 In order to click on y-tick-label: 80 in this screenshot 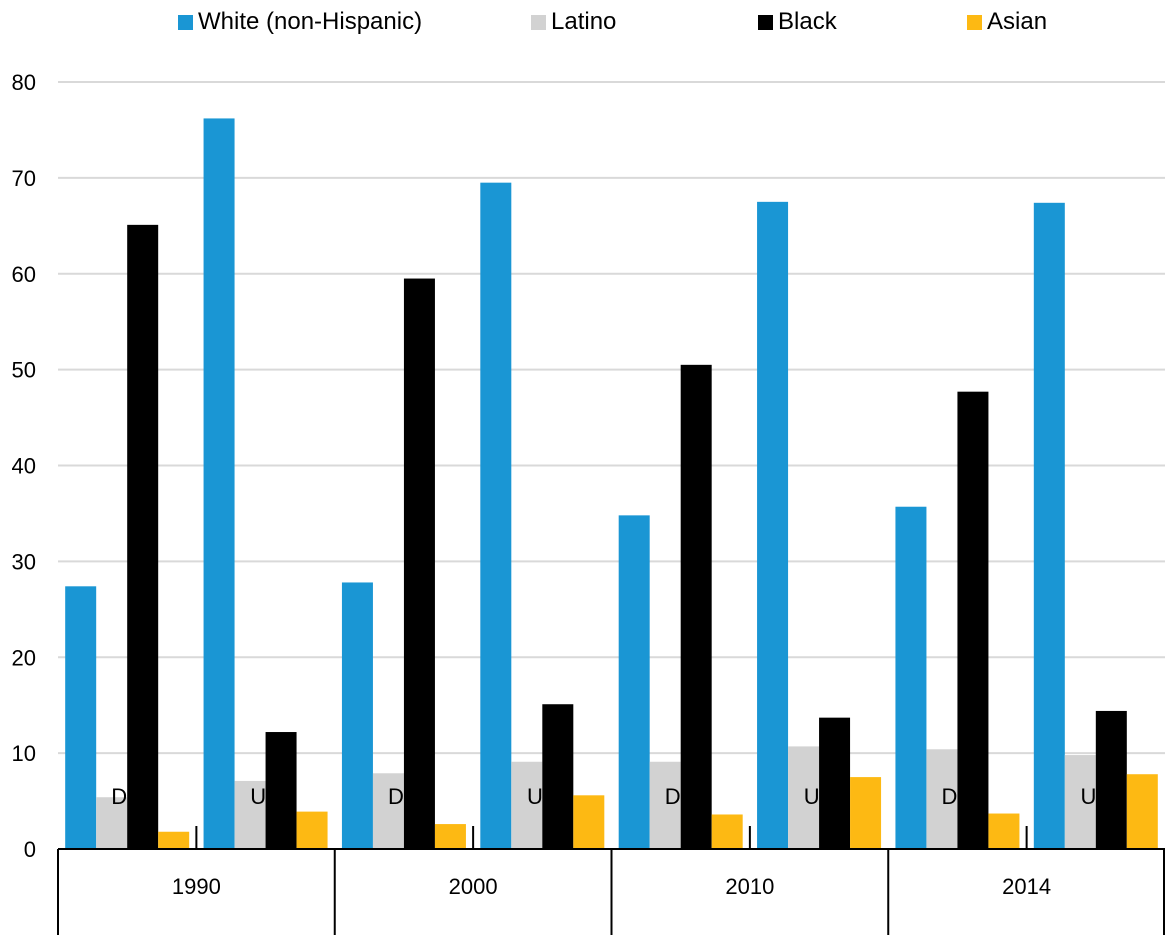, I will do `click(24, 82)`.